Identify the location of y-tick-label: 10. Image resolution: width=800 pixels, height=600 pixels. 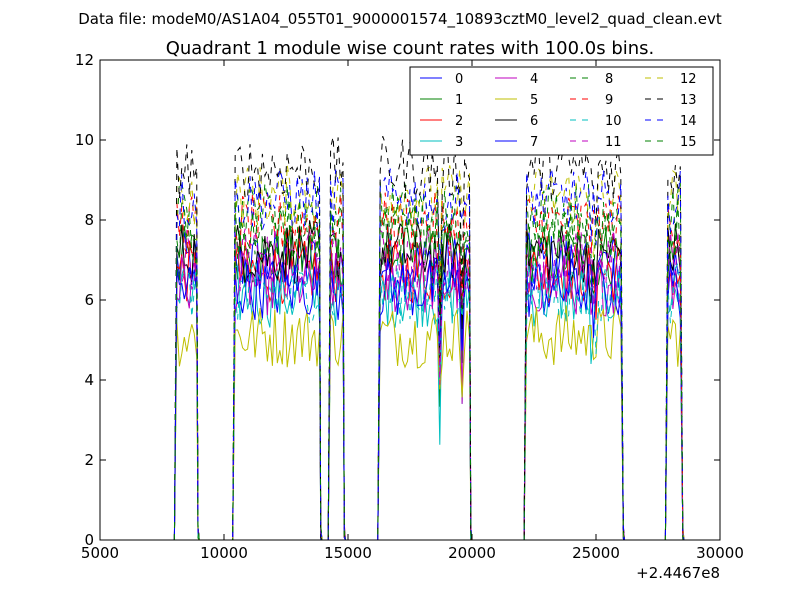
(84, 140).